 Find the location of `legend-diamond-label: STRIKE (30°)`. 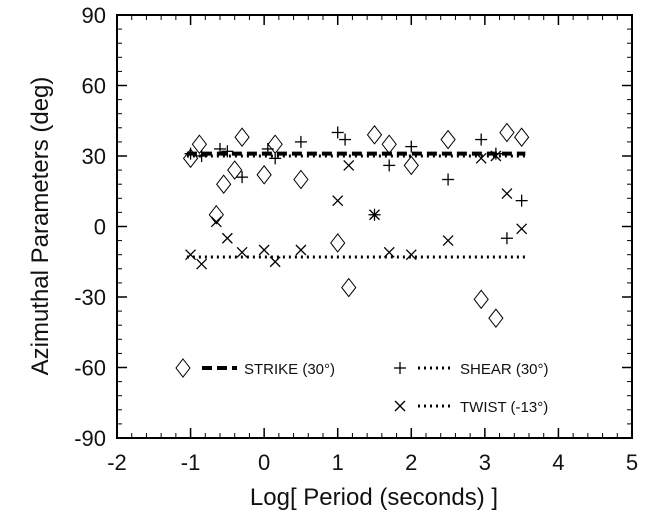

legend-diamond-label: STRIKE (30°) is located at coordinates (289, 369).